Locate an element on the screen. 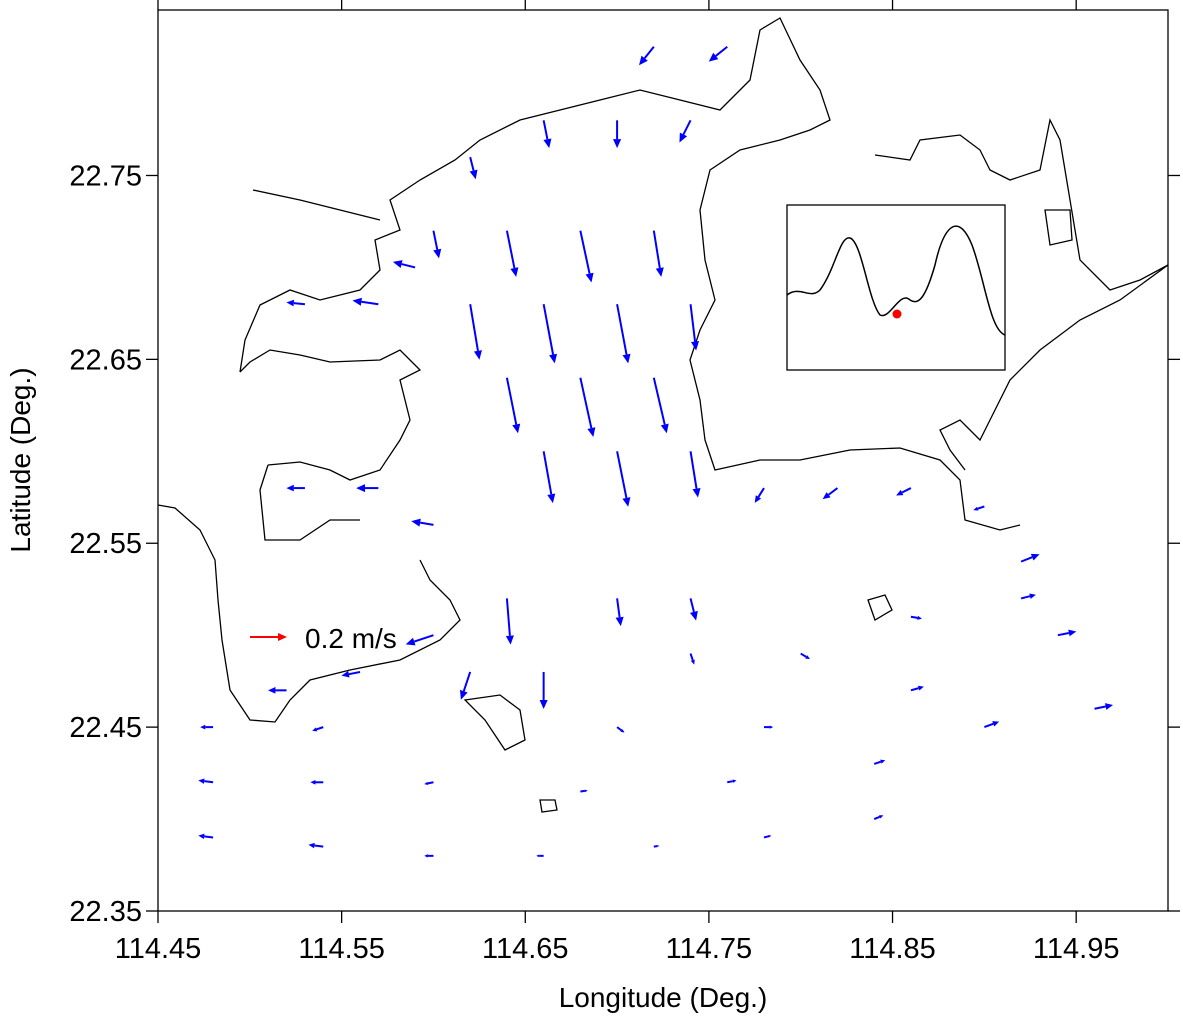  reference-label: 0.2 m/s is located at coordinates (351, 638).